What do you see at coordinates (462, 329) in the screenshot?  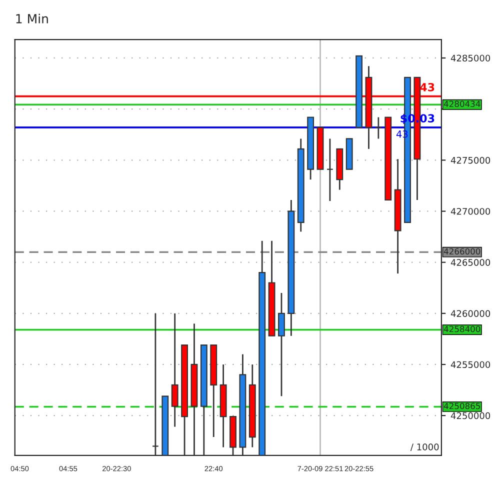 I see `ref-line-label: 4258400` at bounding box center [462, 329].